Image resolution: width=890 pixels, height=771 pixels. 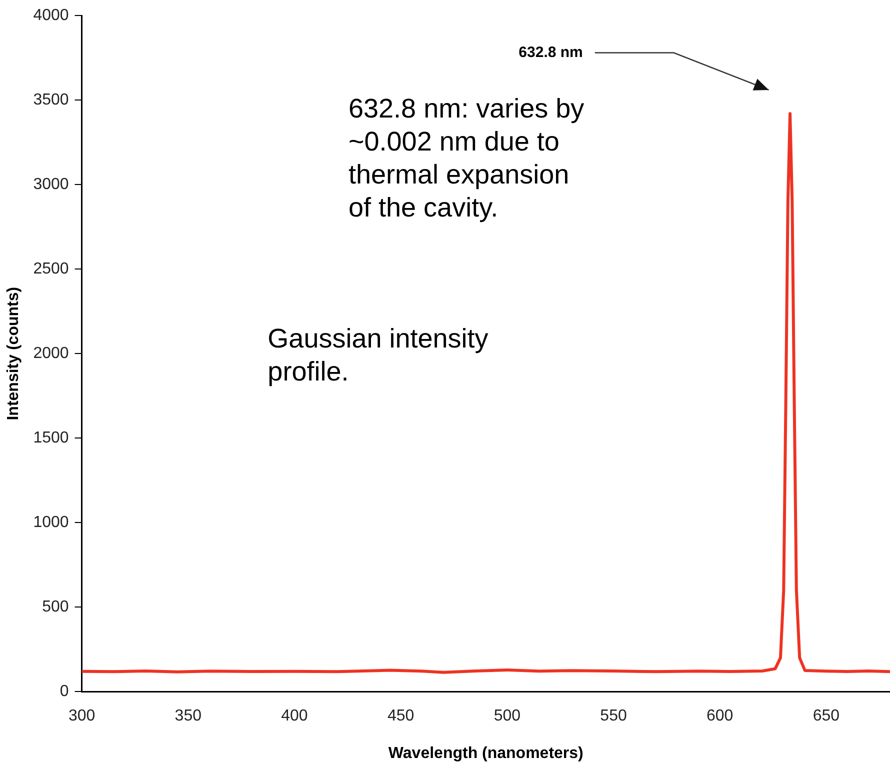 What do you see at coordinates (51, 353) in the screenshot?
I see `y-tick-label: 2000` at bounding box center [51, 353].